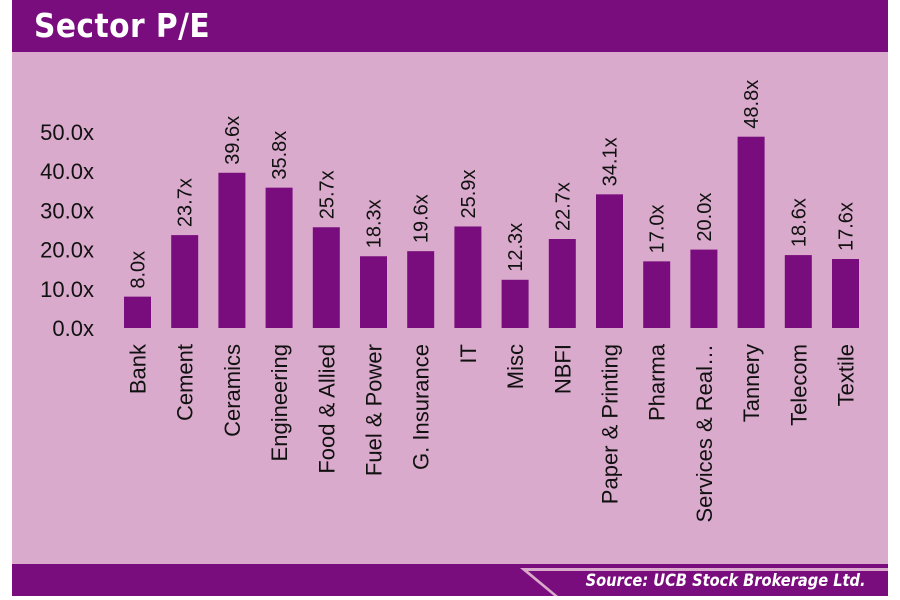 The image size is (900, 600). I want to click on data-label: 8.0x, so click(139, 270).